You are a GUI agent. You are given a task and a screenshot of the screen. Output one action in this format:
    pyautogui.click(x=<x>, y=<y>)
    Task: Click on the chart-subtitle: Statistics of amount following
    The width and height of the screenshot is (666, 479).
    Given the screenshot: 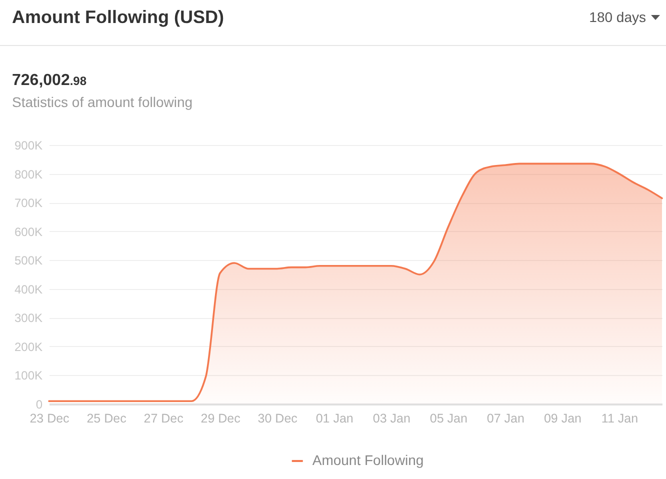 What is the action you would take?
    pyautogui.click(x=102, y=102)
    